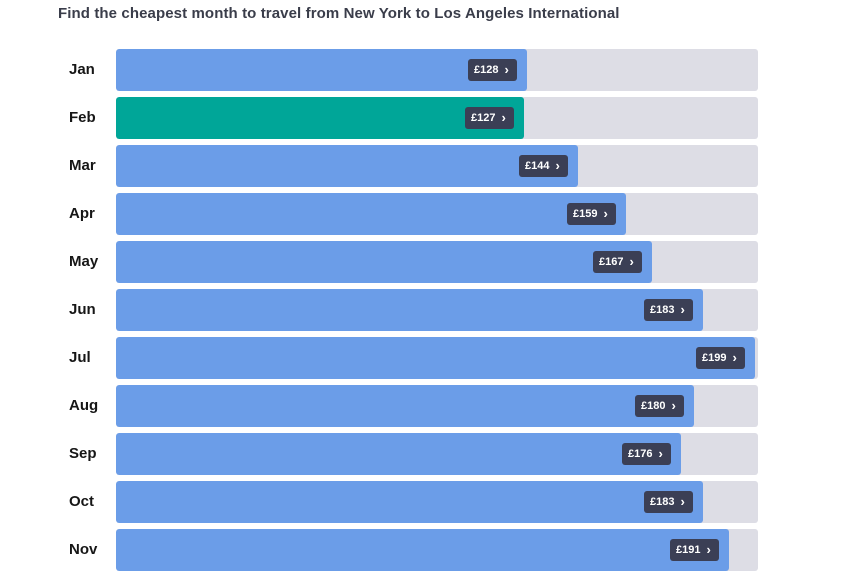  What do you see at coordinates (611, 262) in the screenshot?
I see `price-label: £167` at bounding box center [611, 262].